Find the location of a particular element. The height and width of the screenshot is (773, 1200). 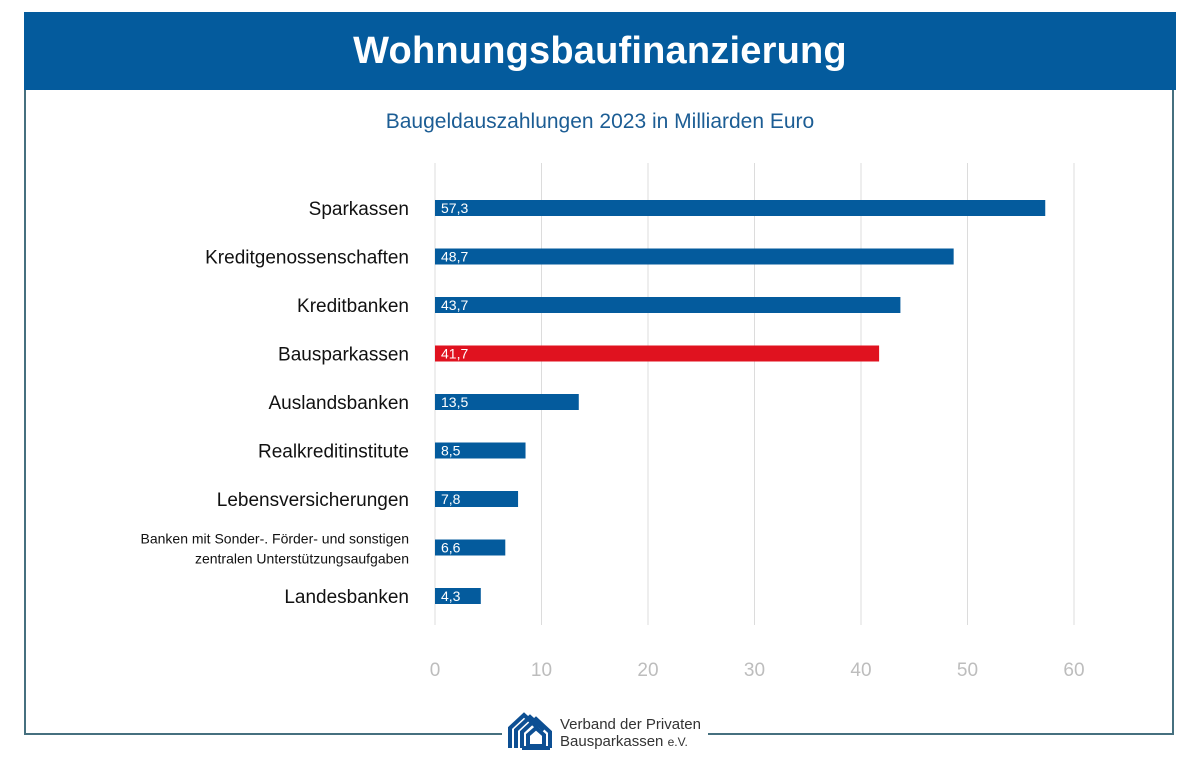

category-label: Realkreditinstitute is located at coordinates (333, 452).